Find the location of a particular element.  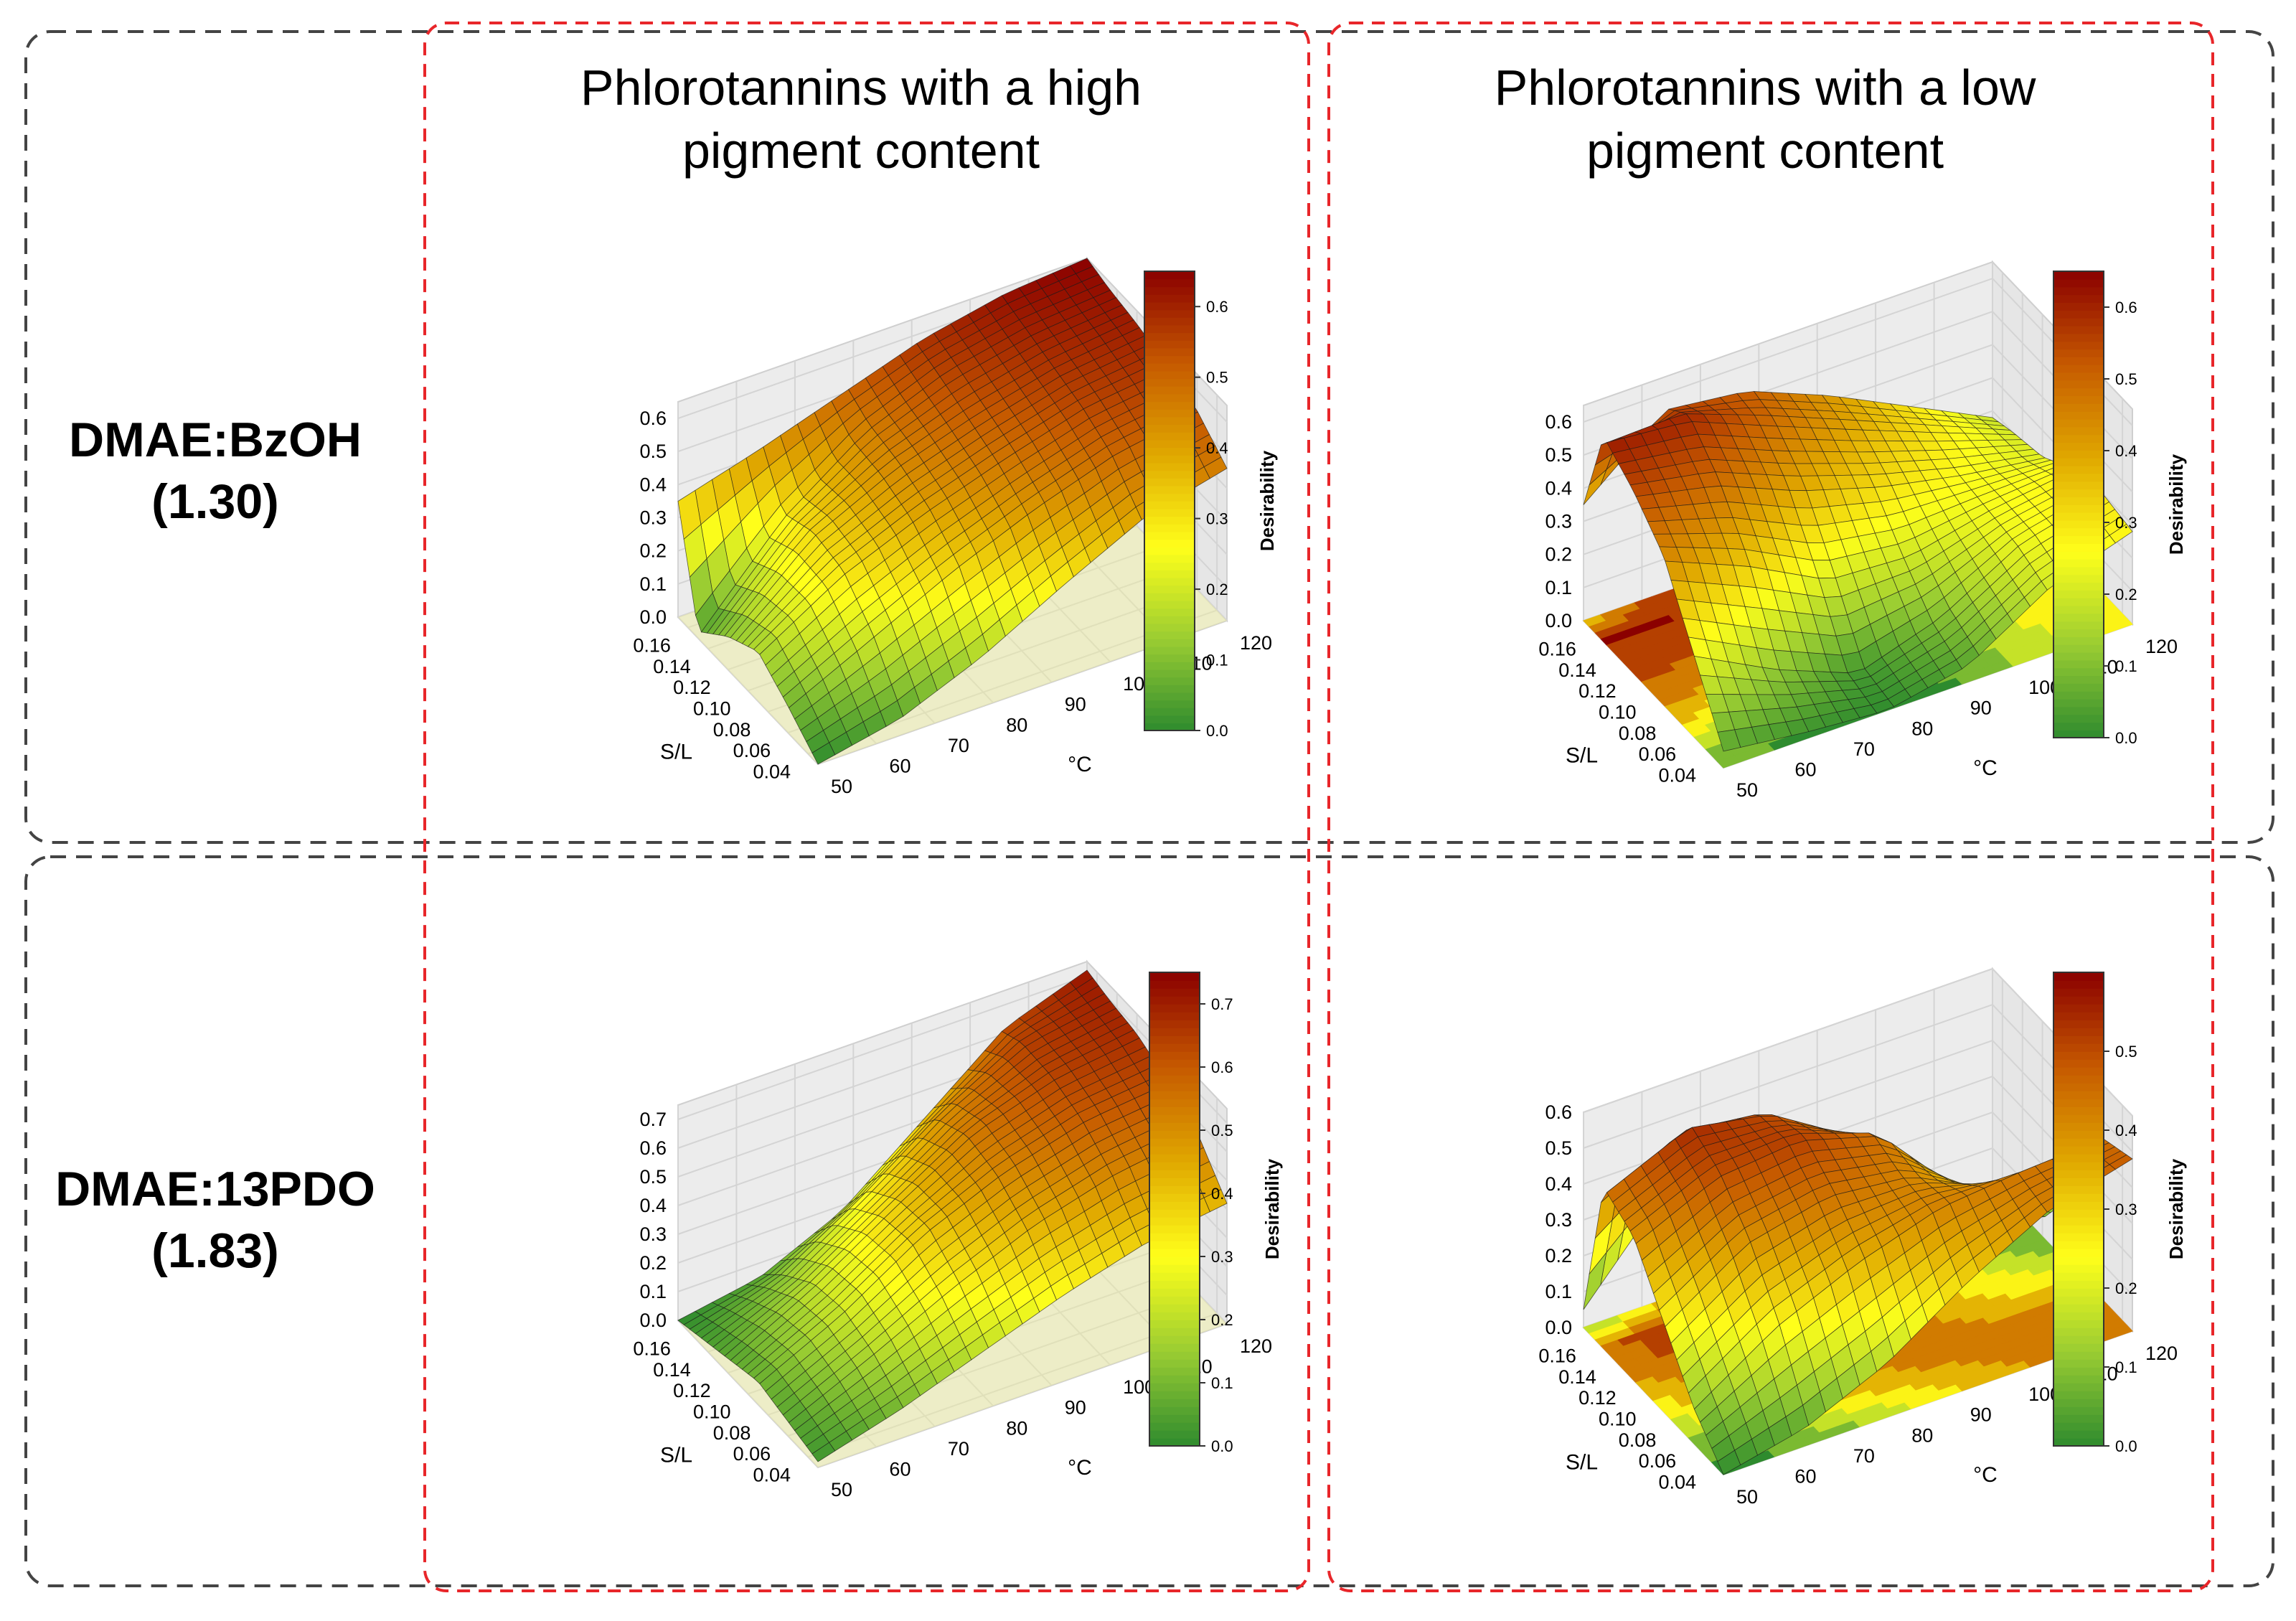

colorbar-tick-label: 0.6 is located at coordinates (2126, 307).